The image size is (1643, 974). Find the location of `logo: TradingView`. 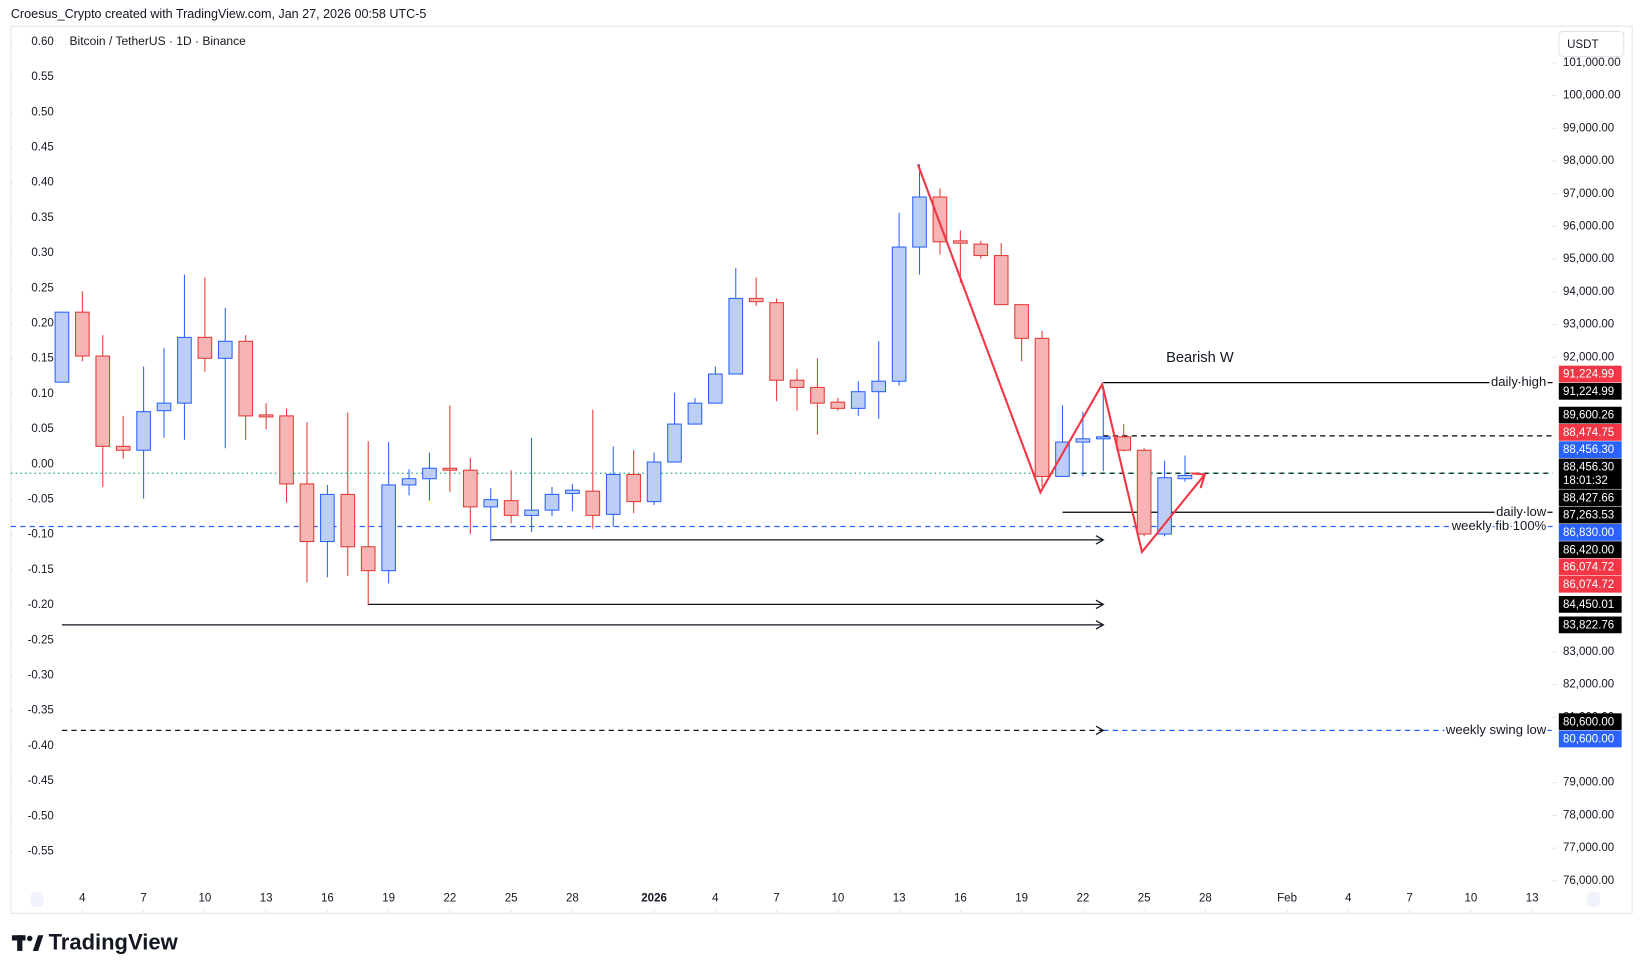

logo: TradingView is located at coordinates (114, 941).